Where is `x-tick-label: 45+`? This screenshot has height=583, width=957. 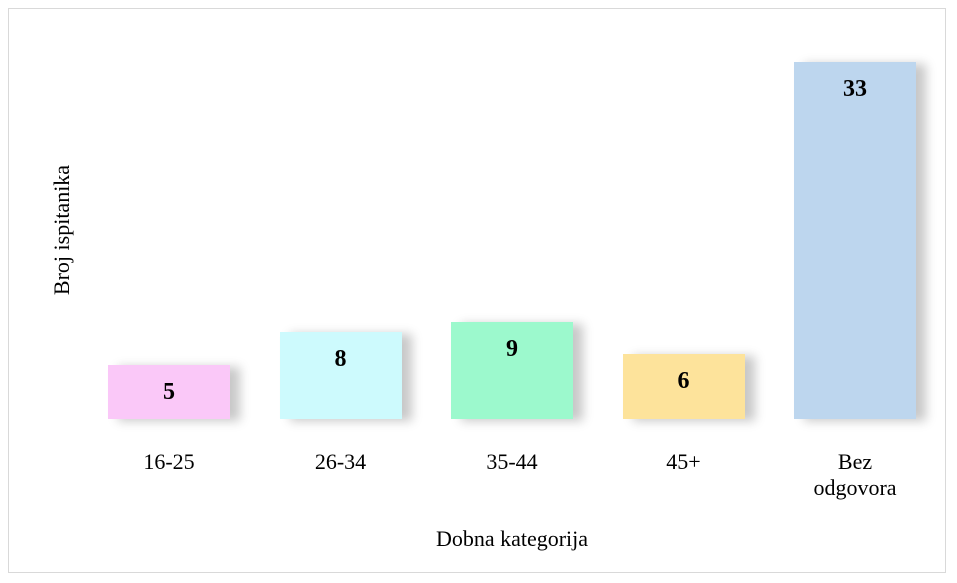 x-tick-label: 45+ is located at coordinates (683, 461).